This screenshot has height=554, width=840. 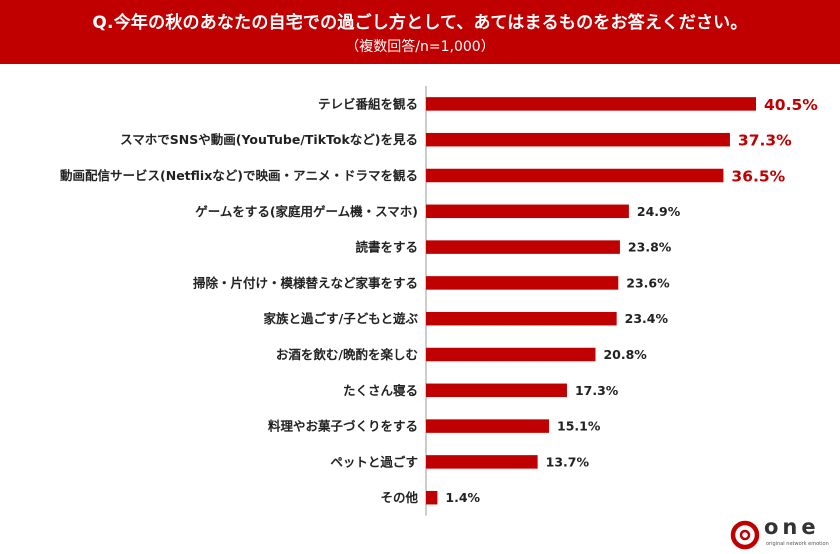 What do you see at coordinates (650, 247) in the screenshot?
I see `value-label: 23.8%` at bounding box center [650, 247].